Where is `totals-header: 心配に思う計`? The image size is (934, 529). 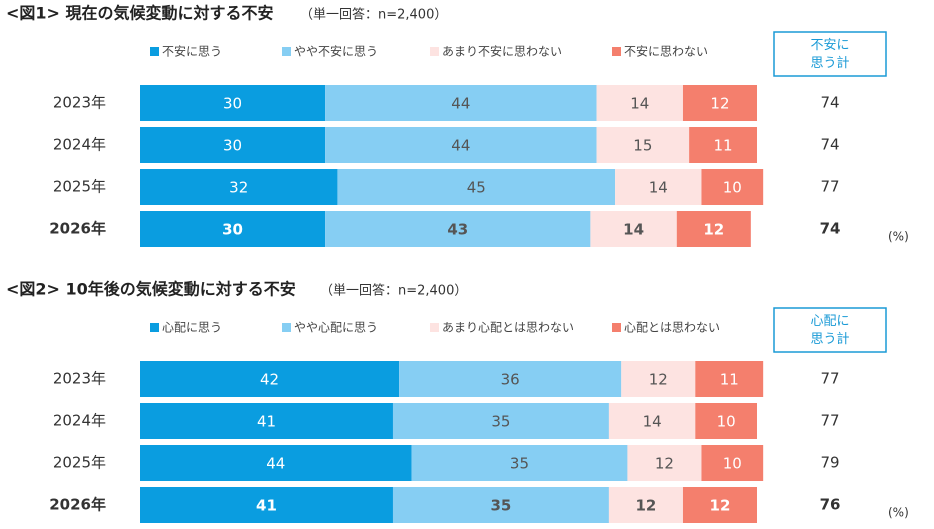 totals-header: 心配に思う計 is located at coordinates (829, 330).